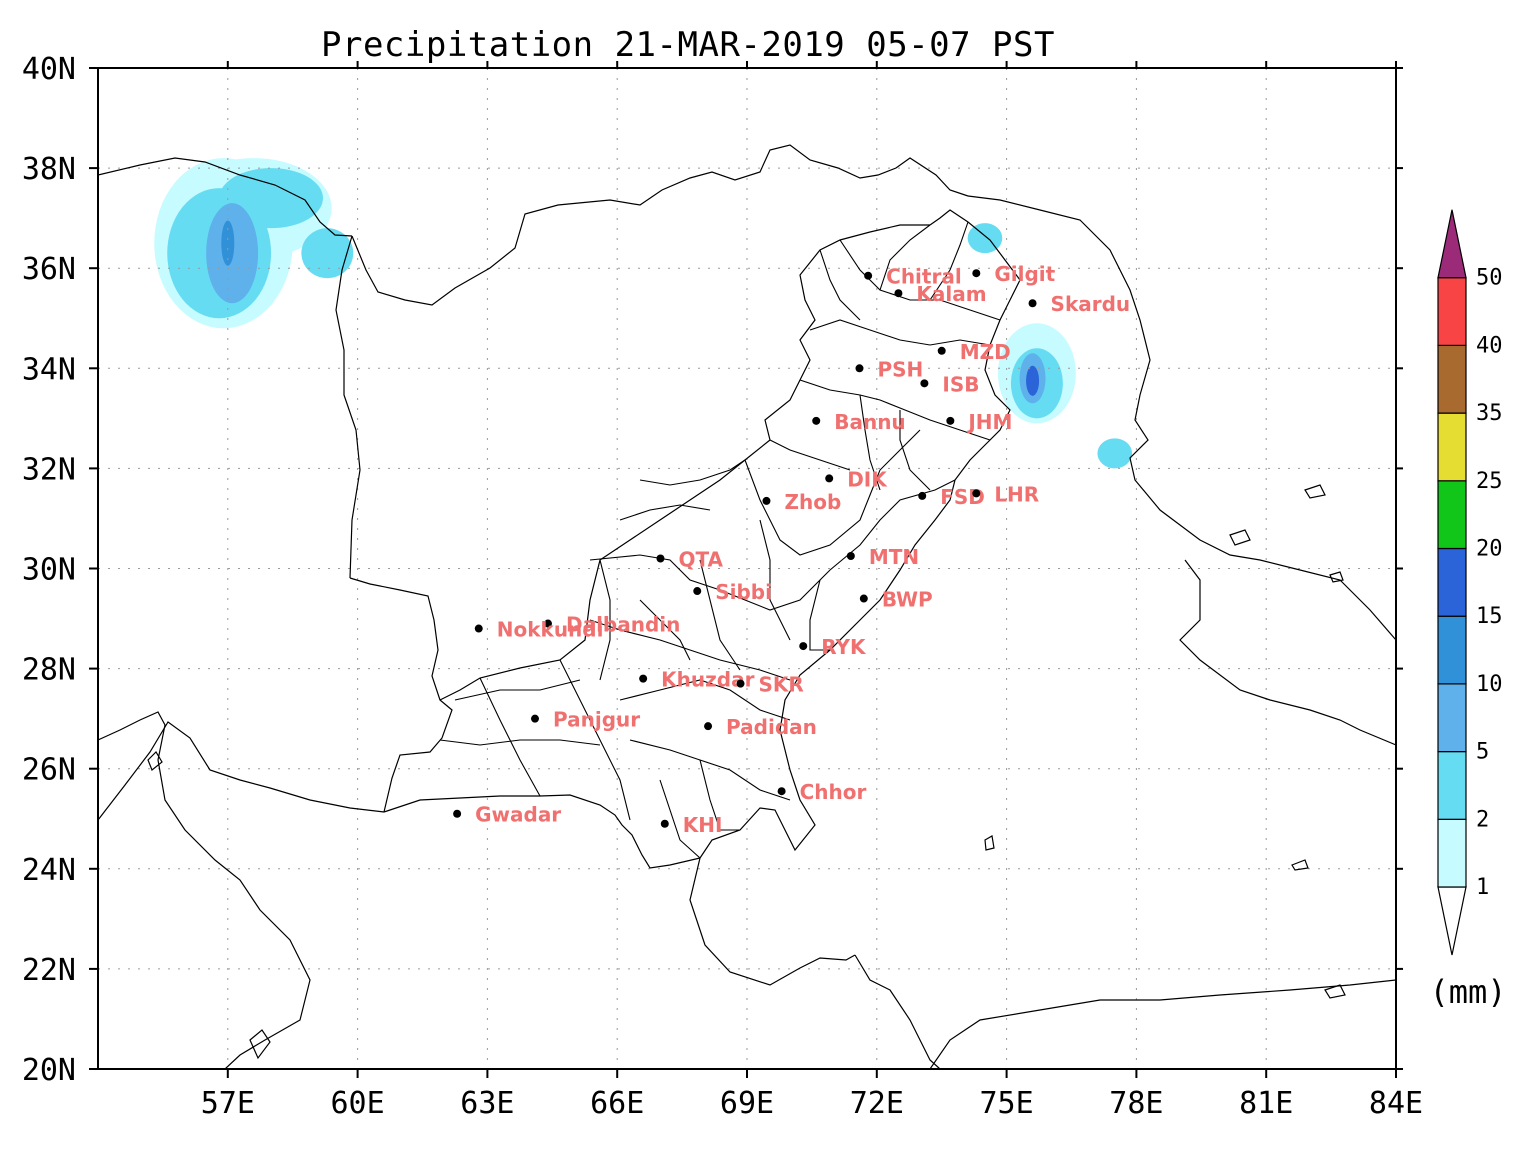 This screenshot has height=1152, width=1536. I want to click on station-label: Dalbandin, so click(623, 625).